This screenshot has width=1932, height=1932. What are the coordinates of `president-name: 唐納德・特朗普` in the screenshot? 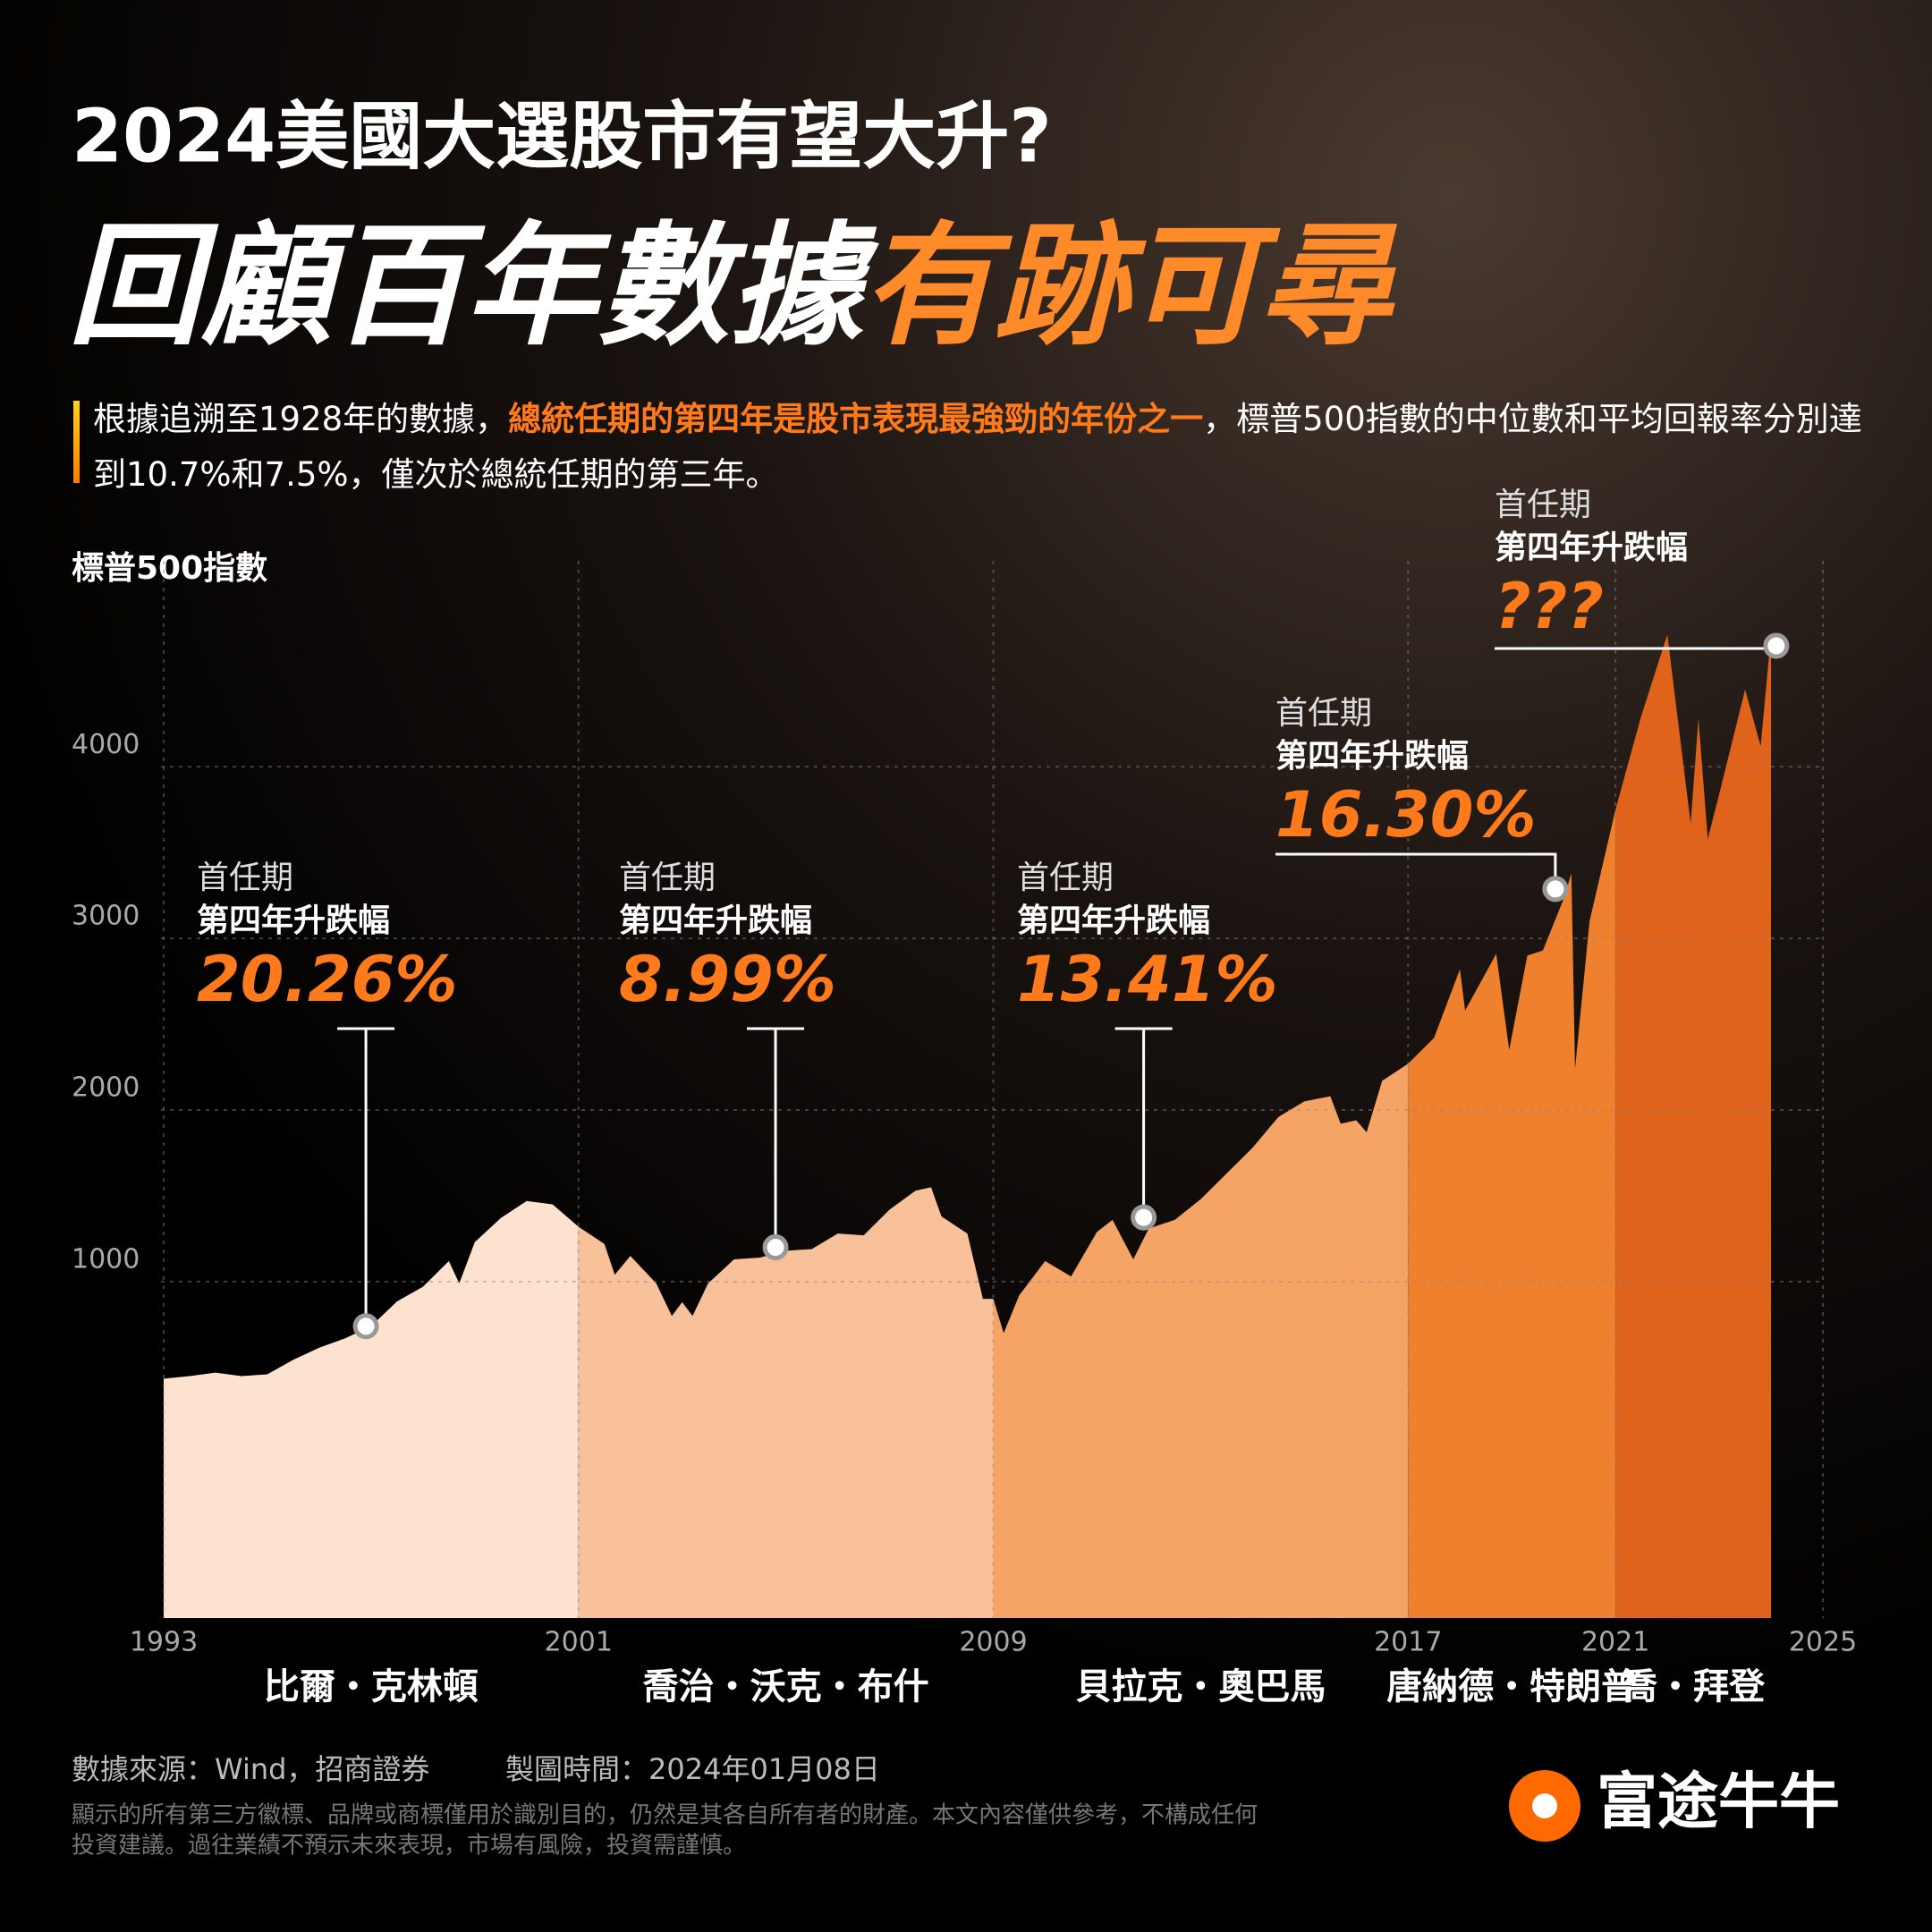 It's located at (1511, 1686).